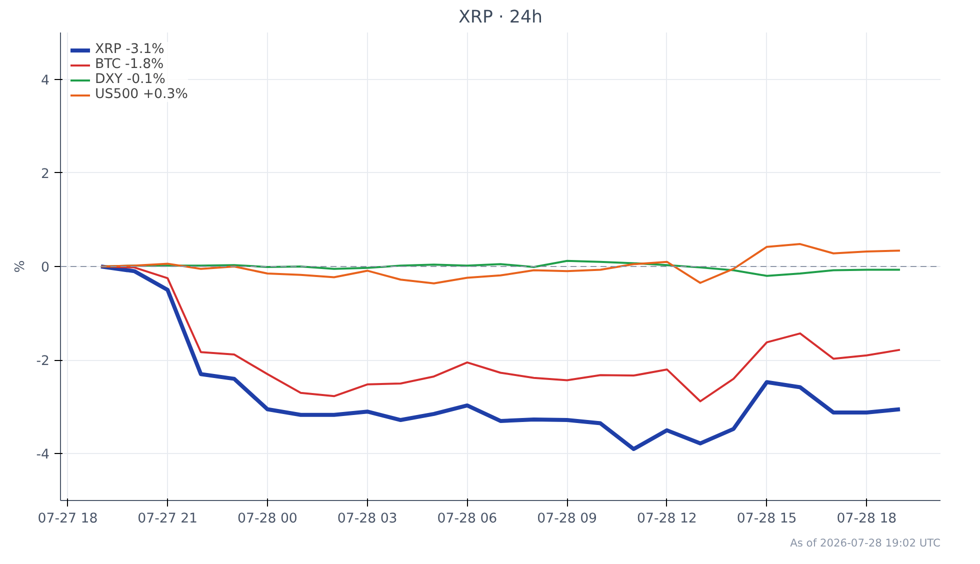 The image size is (980, 564). What do you see at coordinates (367, 519) in the screenshot?
I see `x-tick-label: 07-28 03` at bounding box center [367, 519].